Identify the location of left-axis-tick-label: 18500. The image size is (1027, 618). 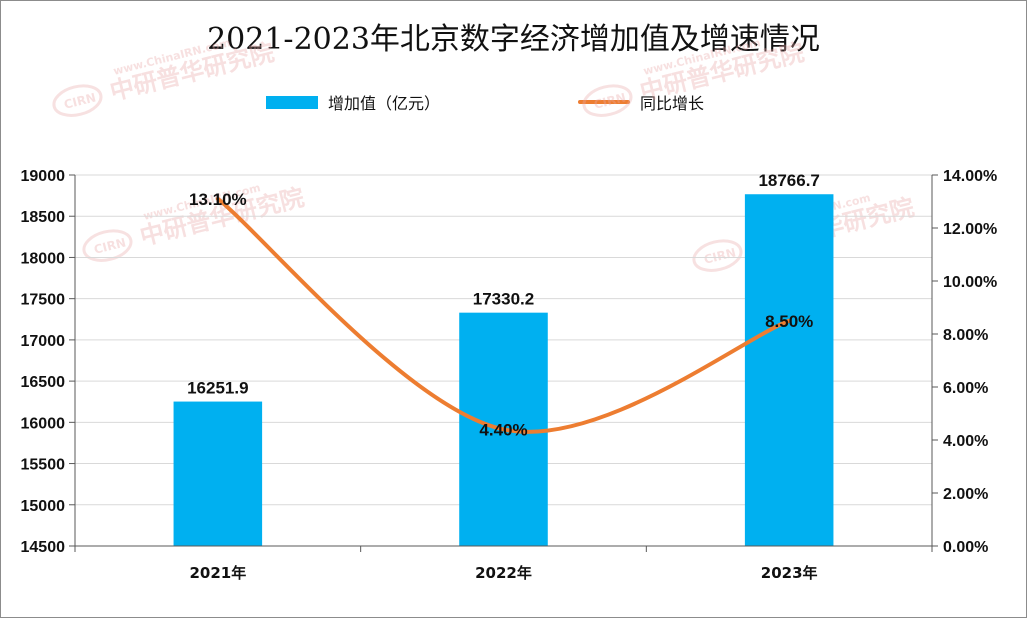
(43, 217).